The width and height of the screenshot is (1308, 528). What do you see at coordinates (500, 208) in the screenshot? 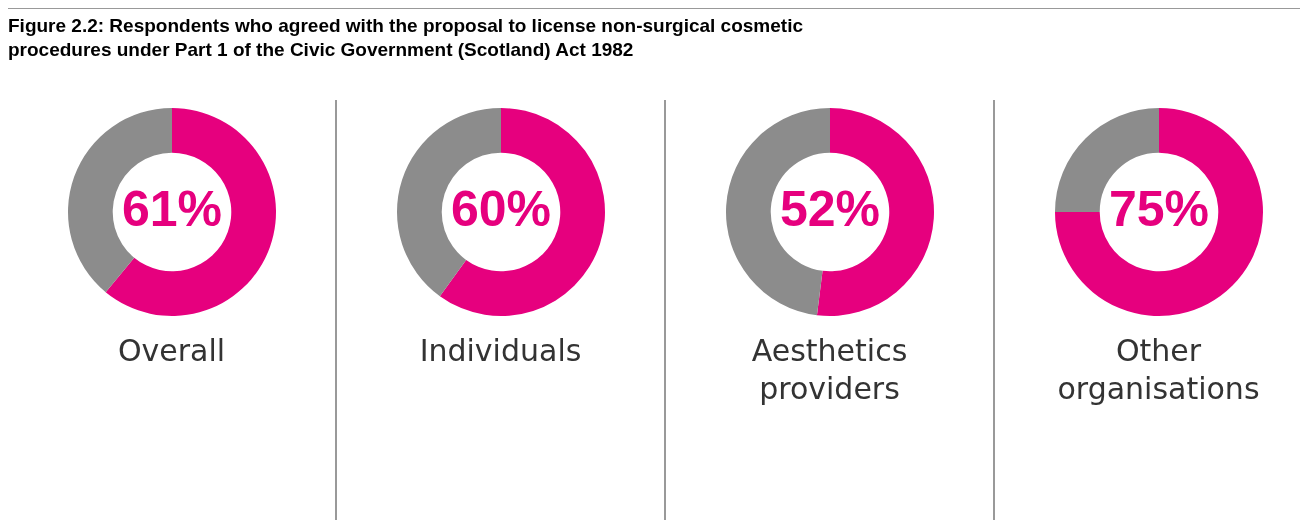
I see `data-label: 60%` at bounding box center [500, 208].